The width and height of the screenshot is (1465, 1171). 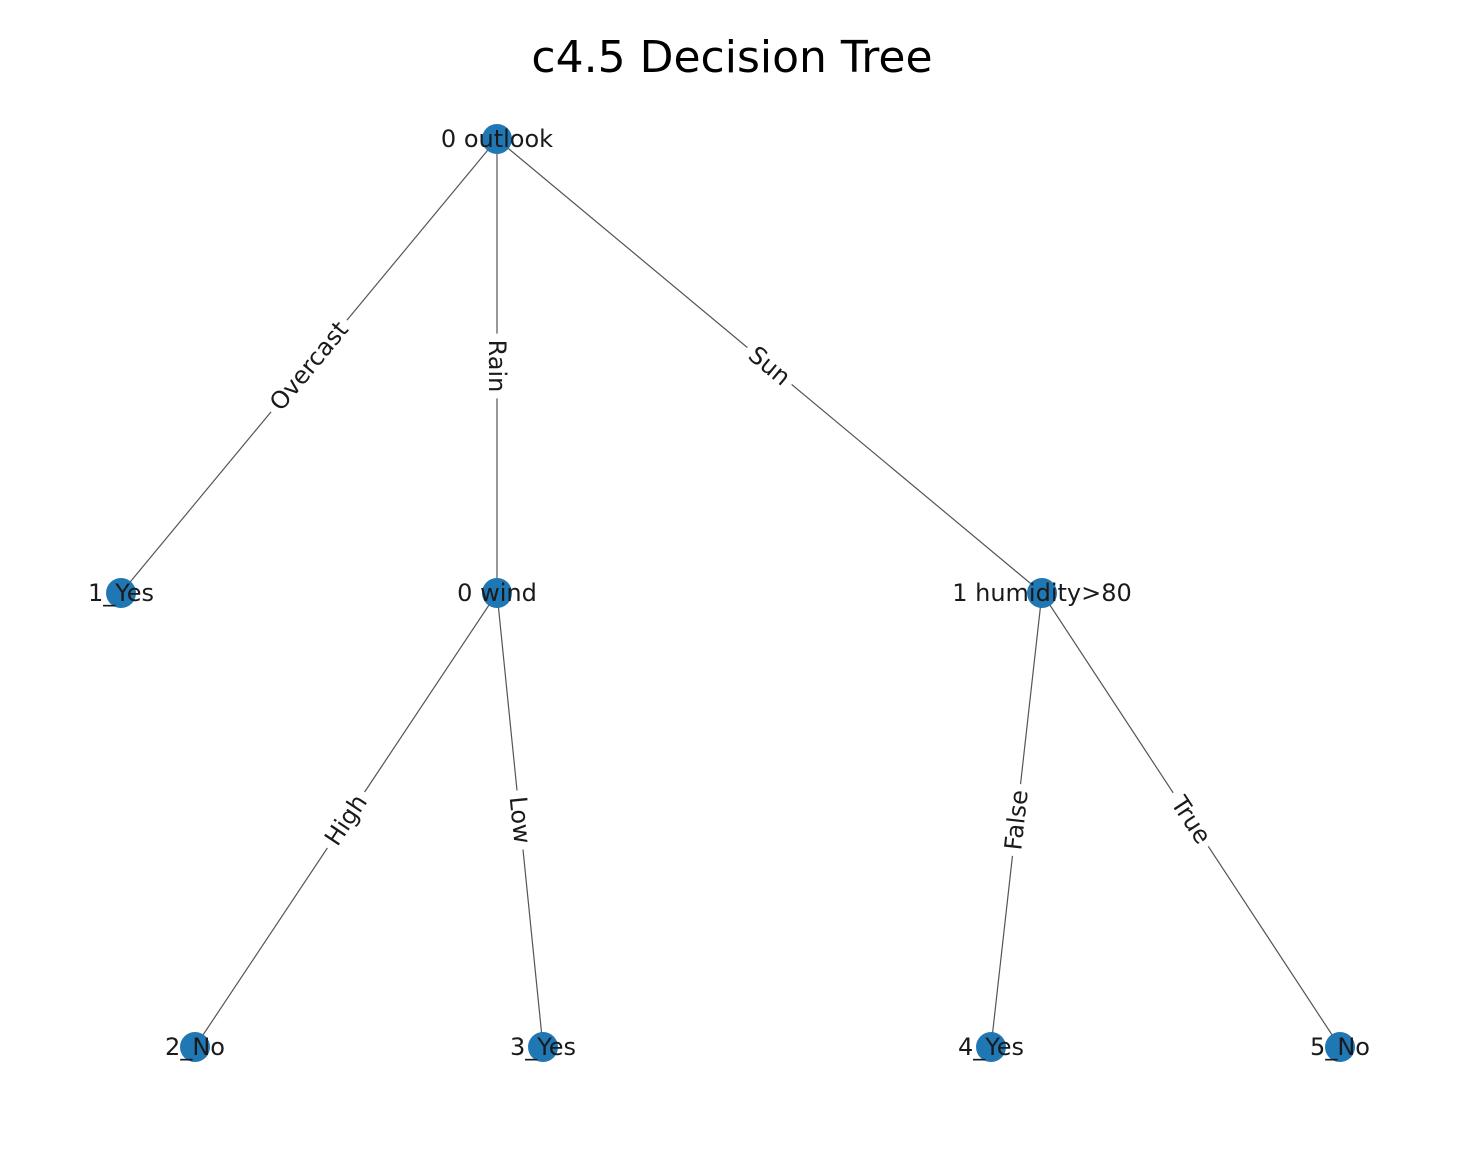 I want to click on edge-label-group-sun: Sun, so click(x=769, y=366).